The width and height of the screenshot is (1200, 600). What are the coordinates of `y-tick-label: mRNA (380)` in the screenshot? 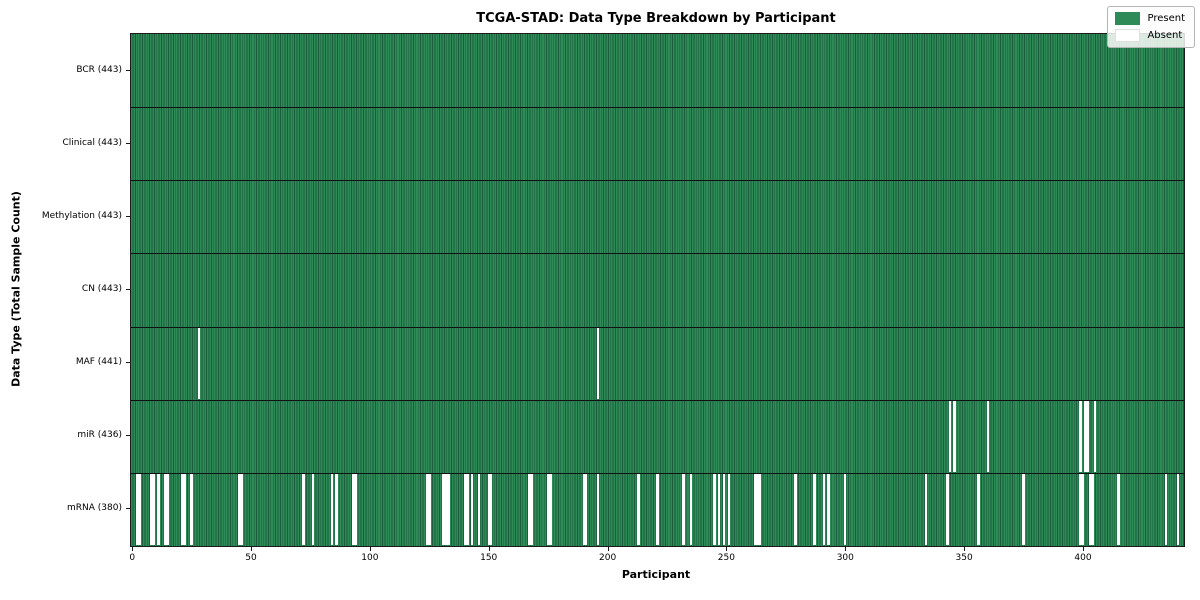 It's located at (94, 508).